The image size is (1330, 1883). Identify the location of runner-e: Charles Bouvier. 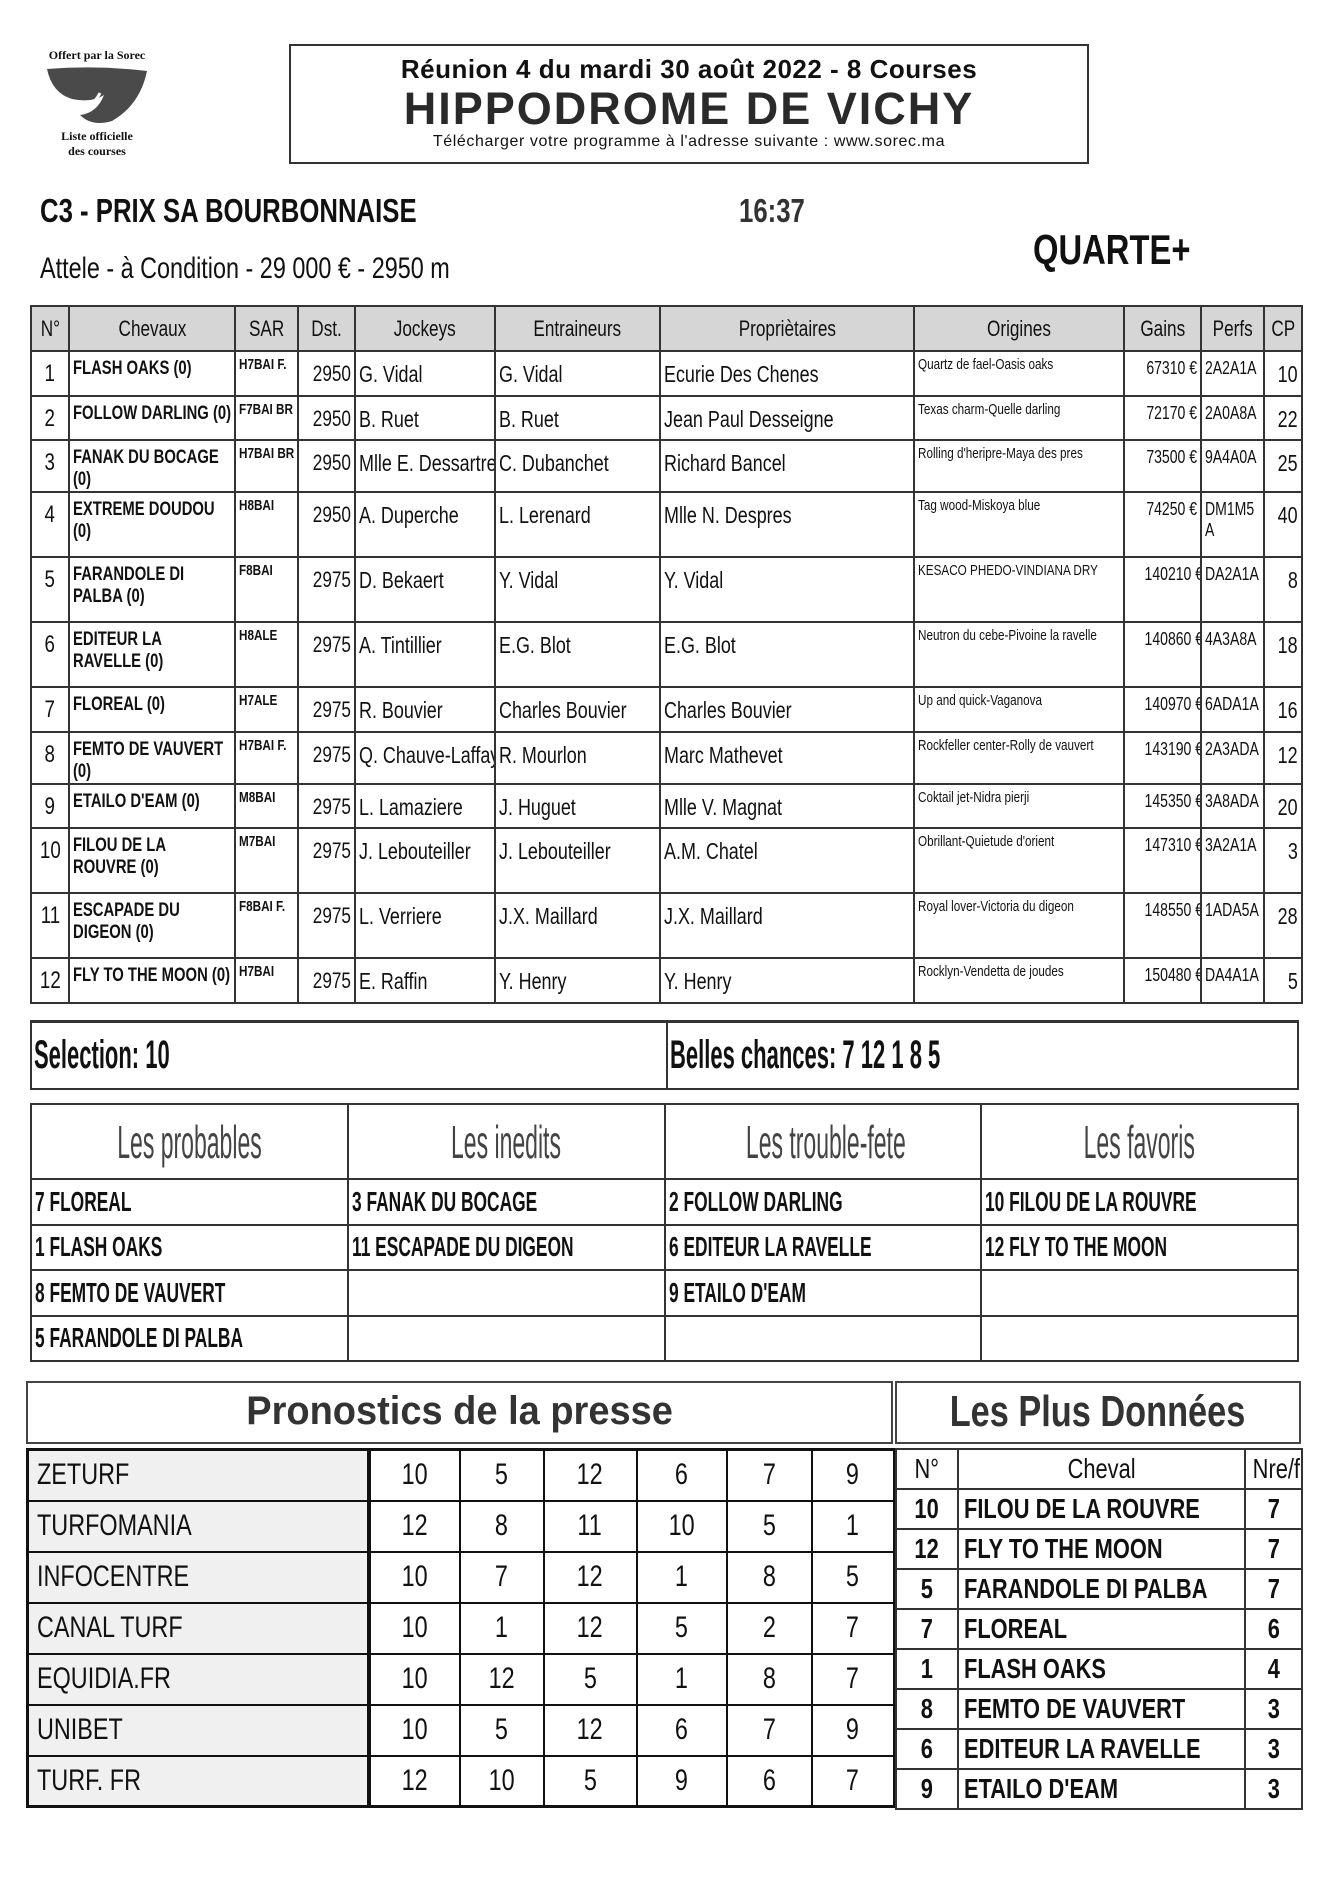
(577, 709).